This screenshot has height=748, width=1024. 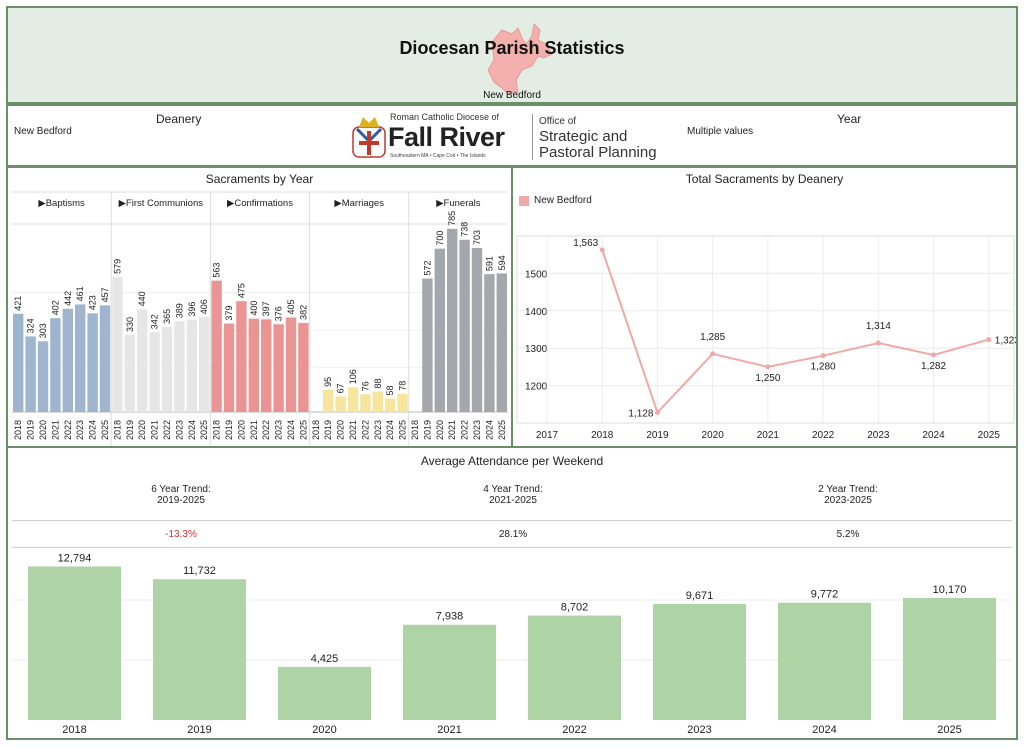 What do you see at coordinates (378, 430) in the screenshot?
I see `sac-year-tick-marriages-2023: 2023` at bounding box center [378, 430].